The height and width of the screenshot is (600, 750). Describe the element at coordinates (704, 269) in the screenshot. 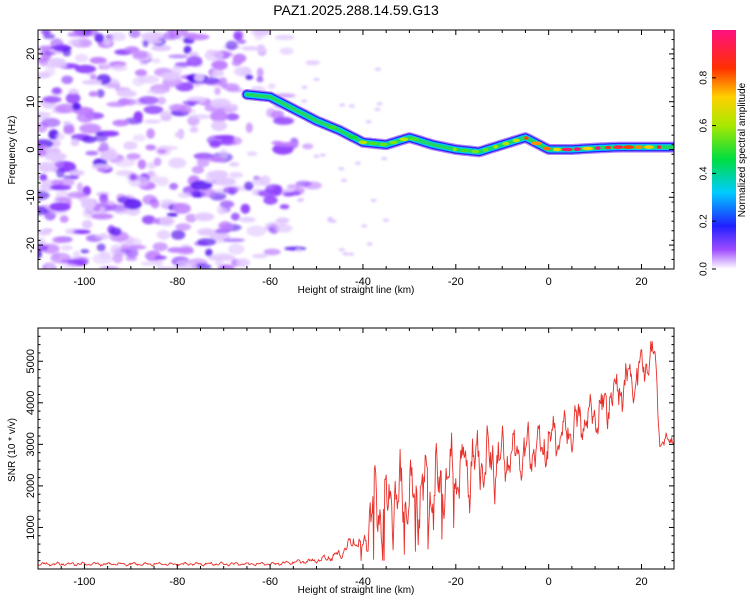

I see `colorbar-tick-label: 0.0` at that location.